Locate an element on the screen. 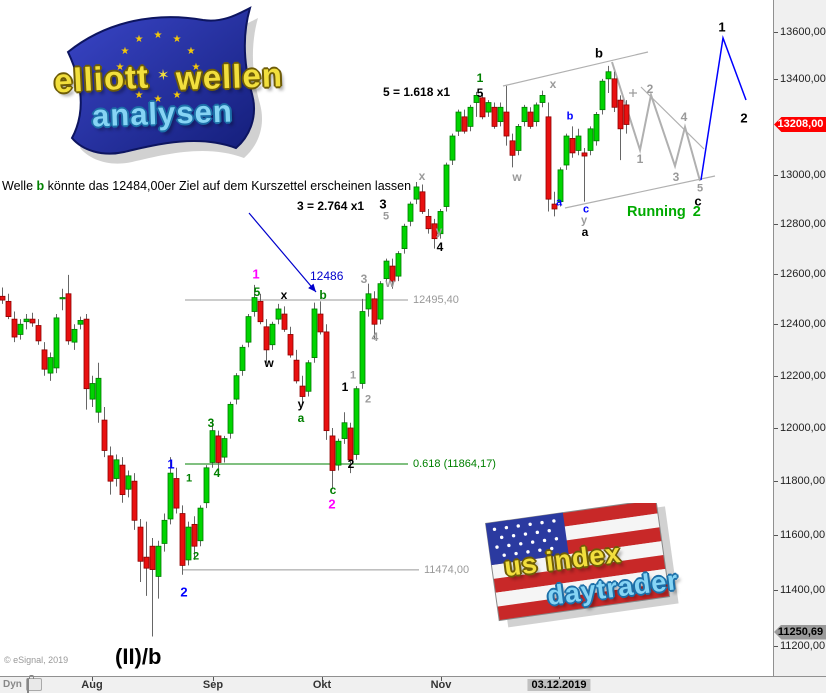 This screenshot has width=826, height=693. time-label-month: Okt is located at coordinates (322, 685).